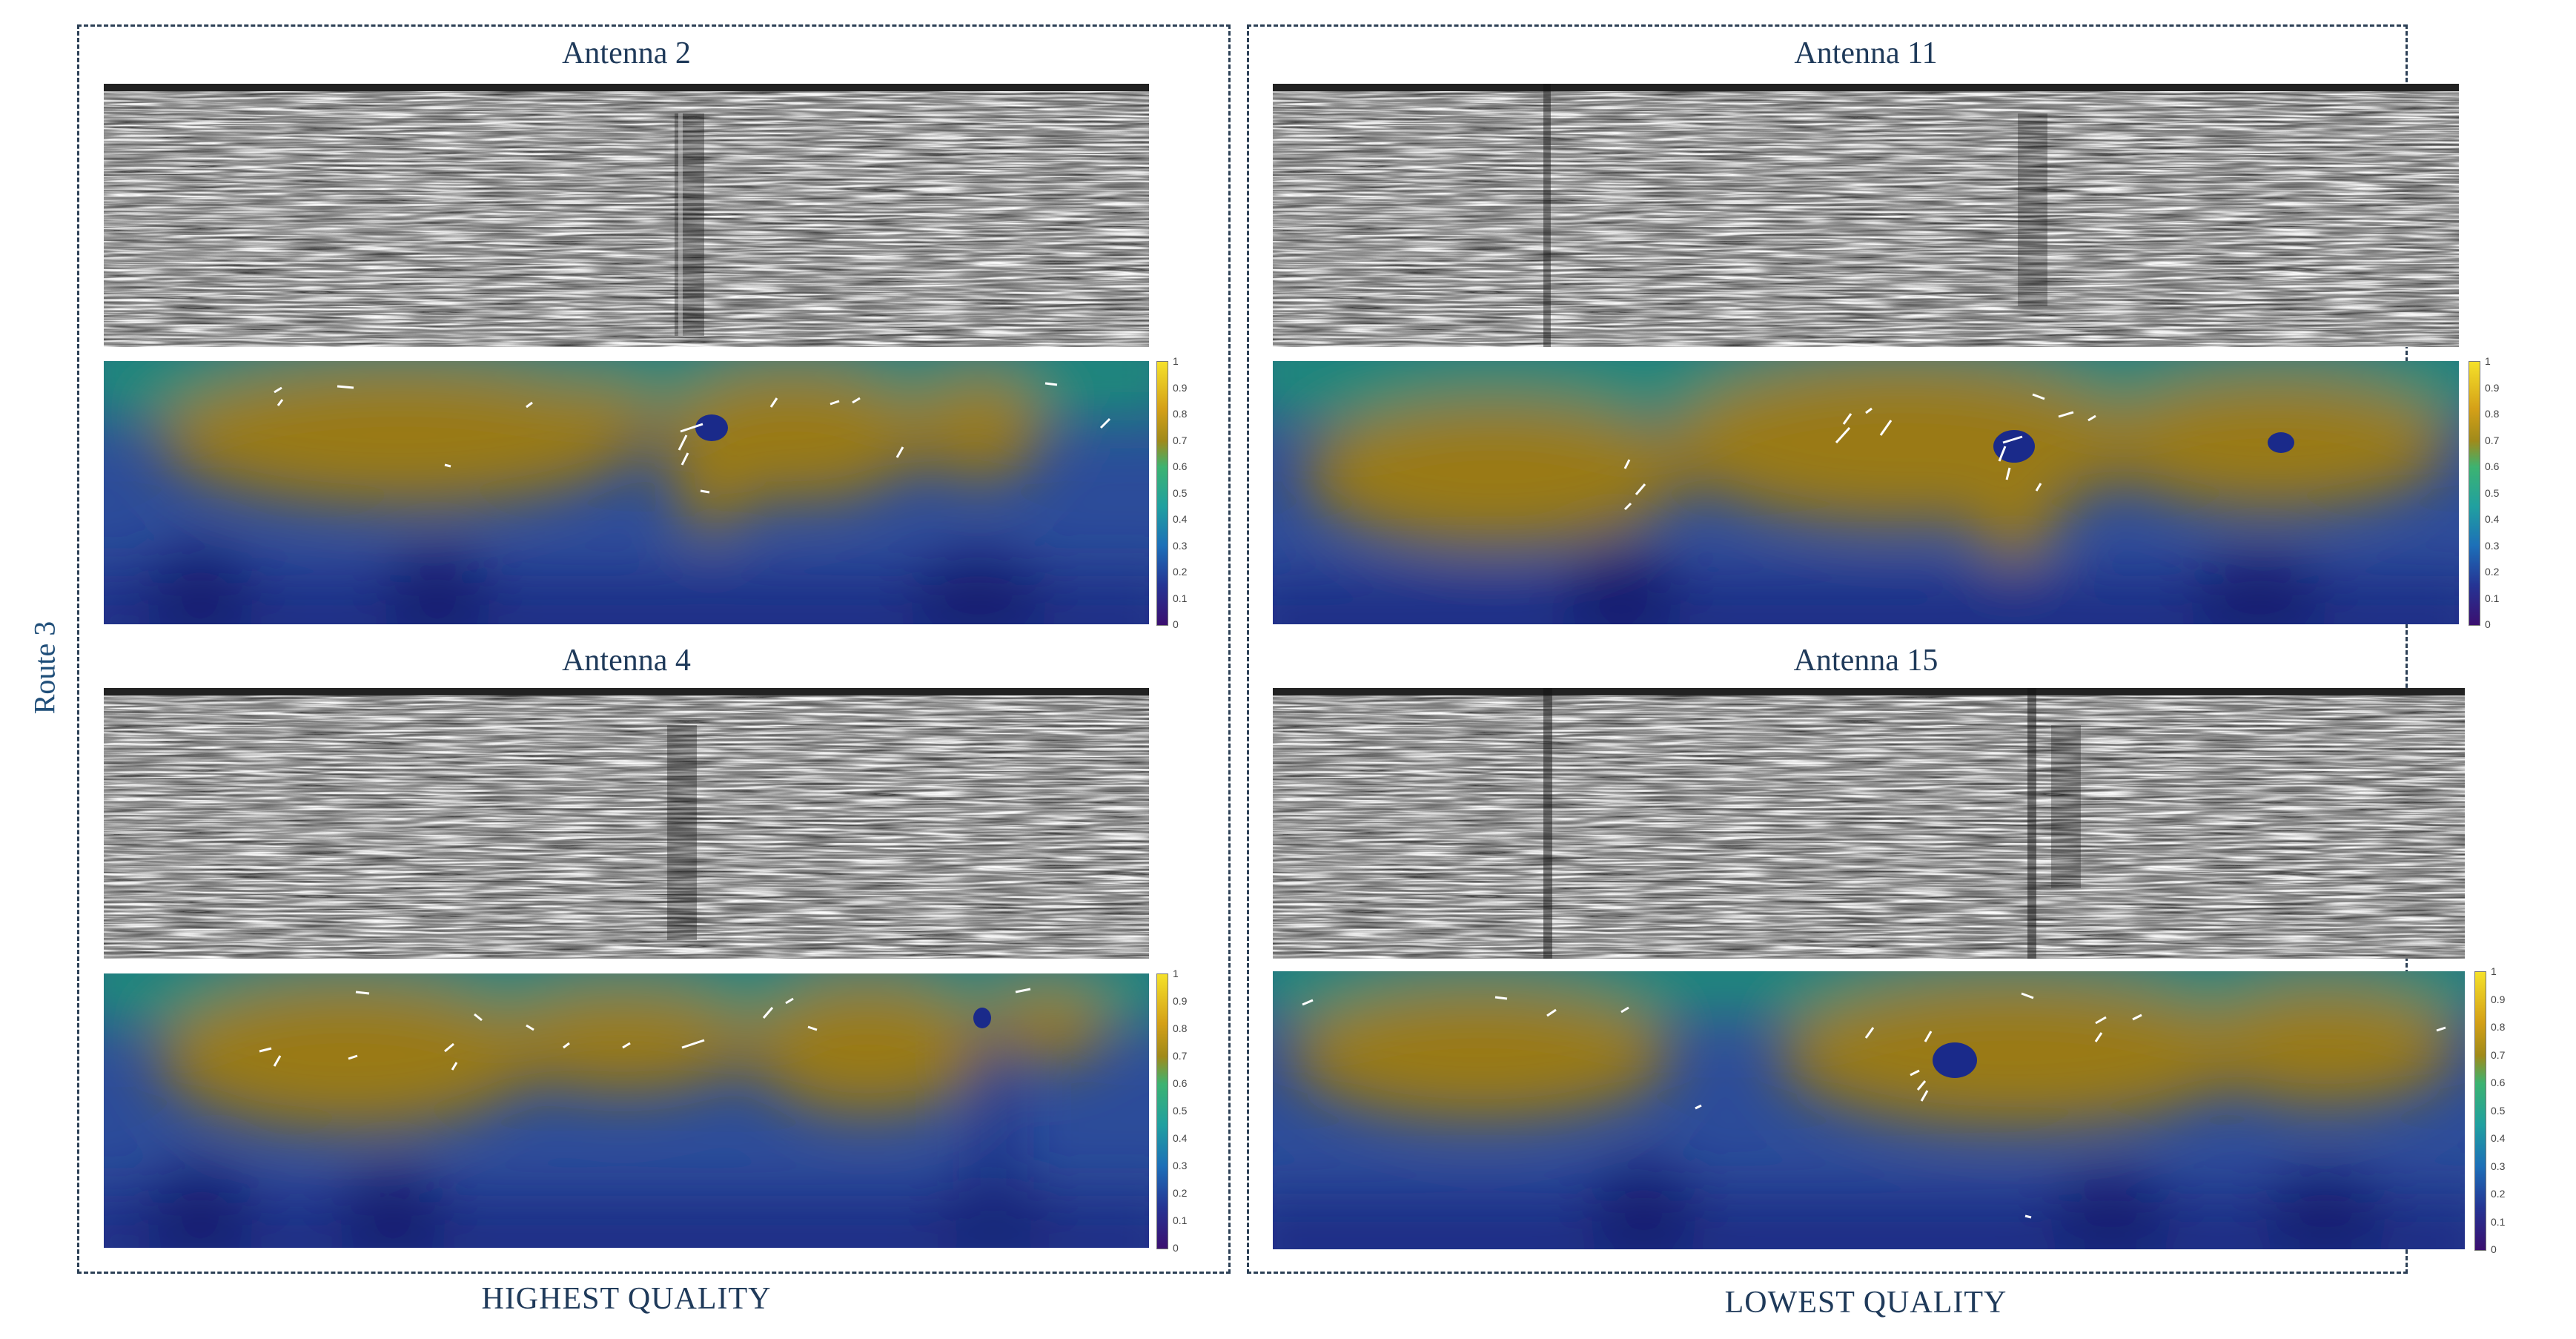  What do you see at coordinates (1866, 53) in the screenshot?
I see `panel-title-antenna-11: Antenna 11` at bounding box center [1866, 53].